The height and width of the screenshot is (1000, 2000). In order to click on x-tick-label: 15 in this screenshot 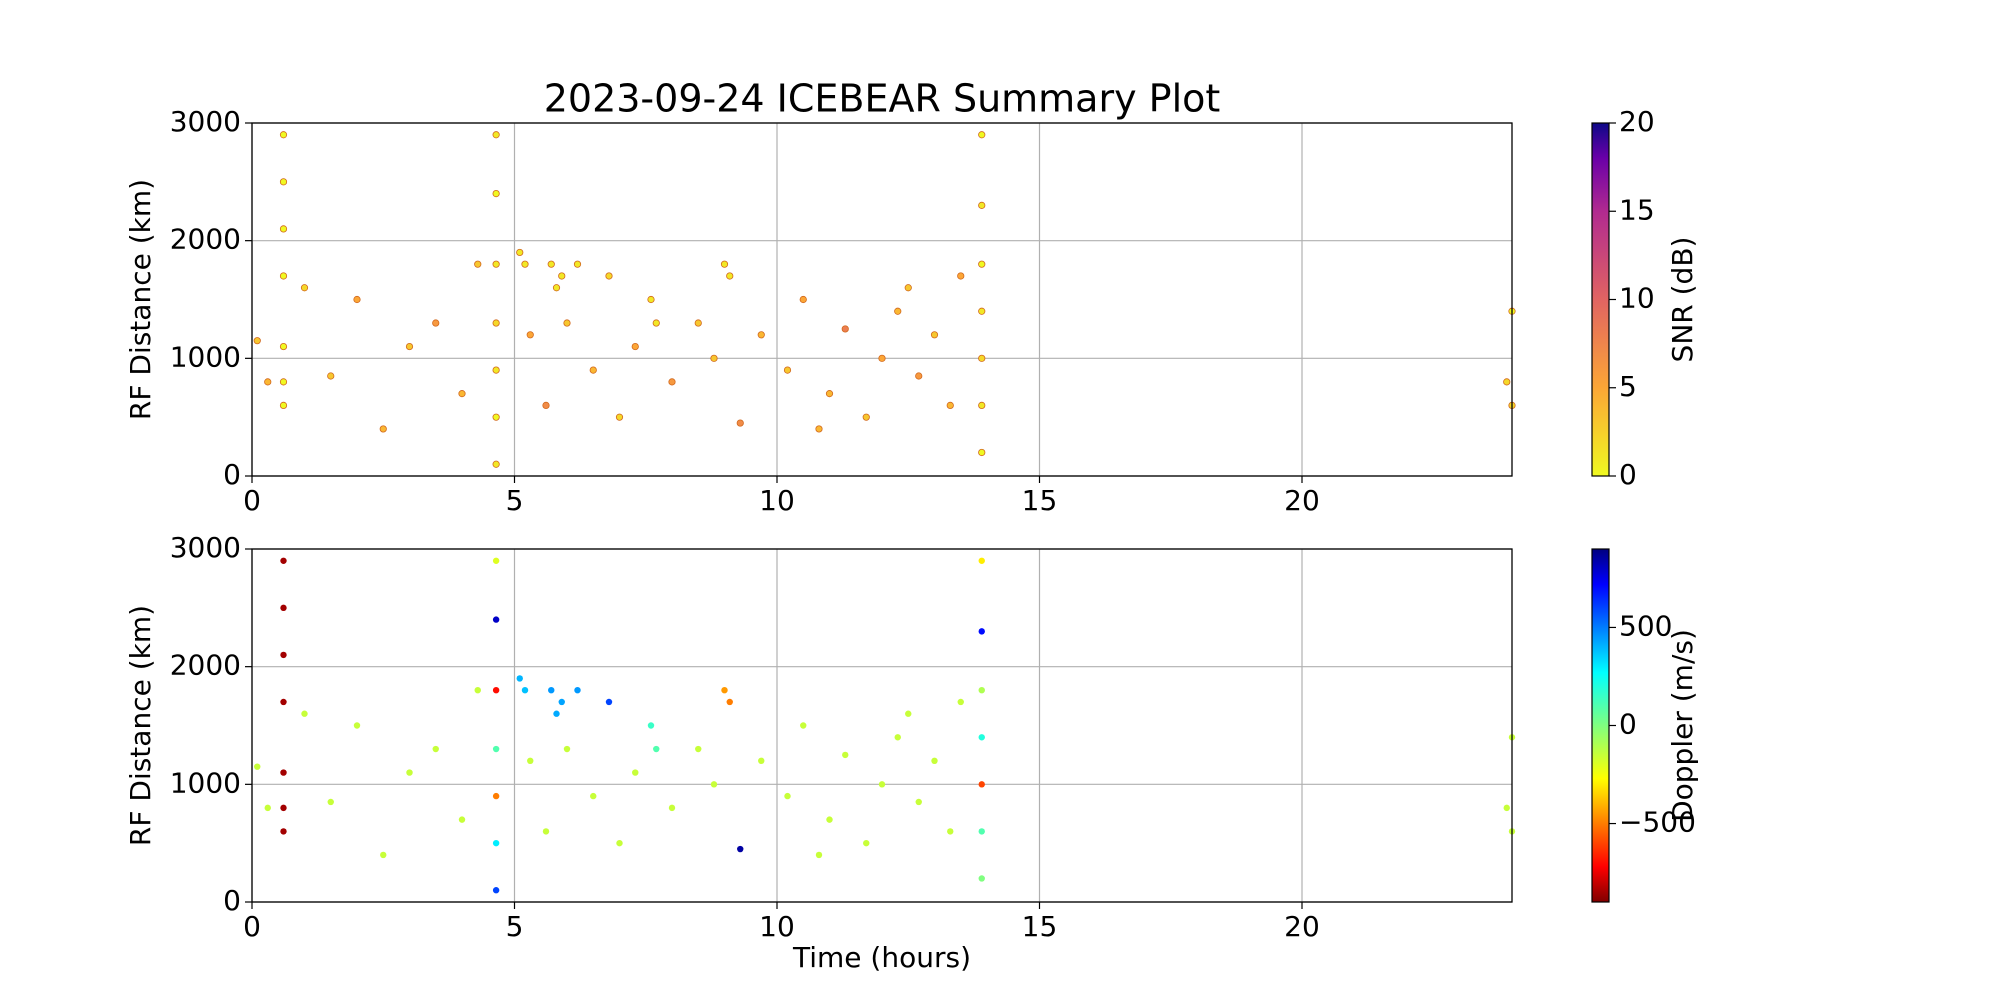, I will do `click(1040, 926)`.